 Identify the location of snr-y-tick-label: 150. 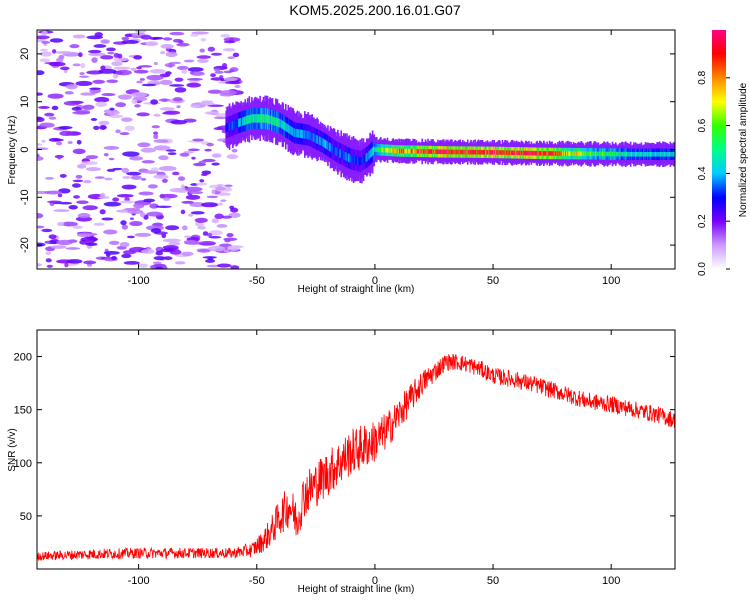
(23, 411).